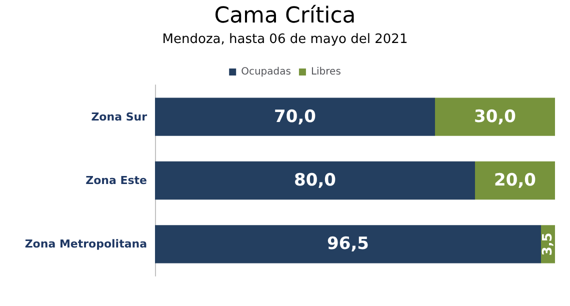  I want to click on chart-title: Cama Crítica, so click(285, 16).